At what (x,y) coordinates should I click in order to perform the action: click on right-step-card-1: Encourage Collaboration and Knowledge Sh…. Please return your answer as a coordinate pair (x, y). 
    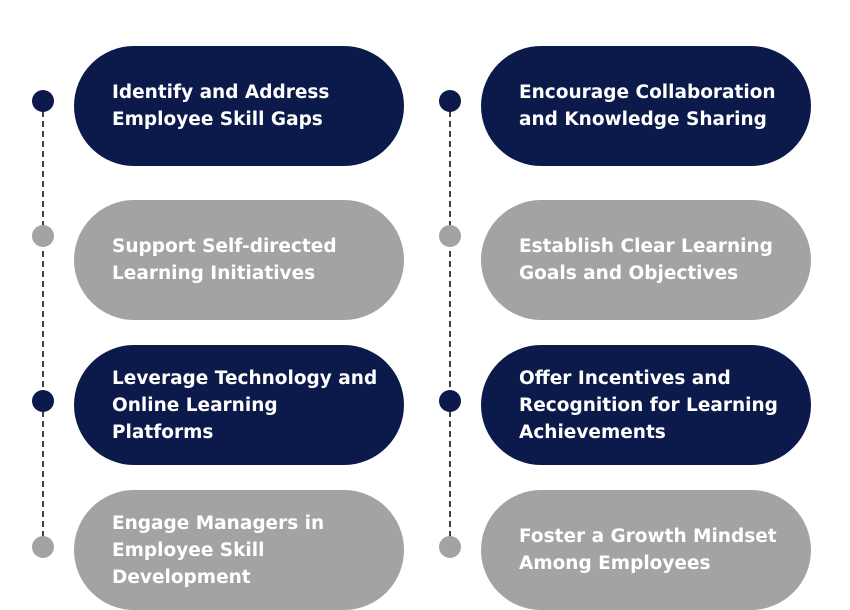
    Looking at the image, I should click on (646, 106).